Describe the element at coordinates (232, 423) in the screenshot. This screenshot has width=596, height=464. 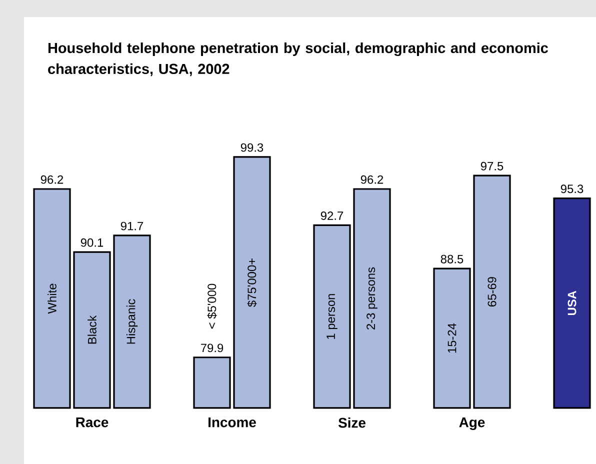
I see `text: Income` at that location.